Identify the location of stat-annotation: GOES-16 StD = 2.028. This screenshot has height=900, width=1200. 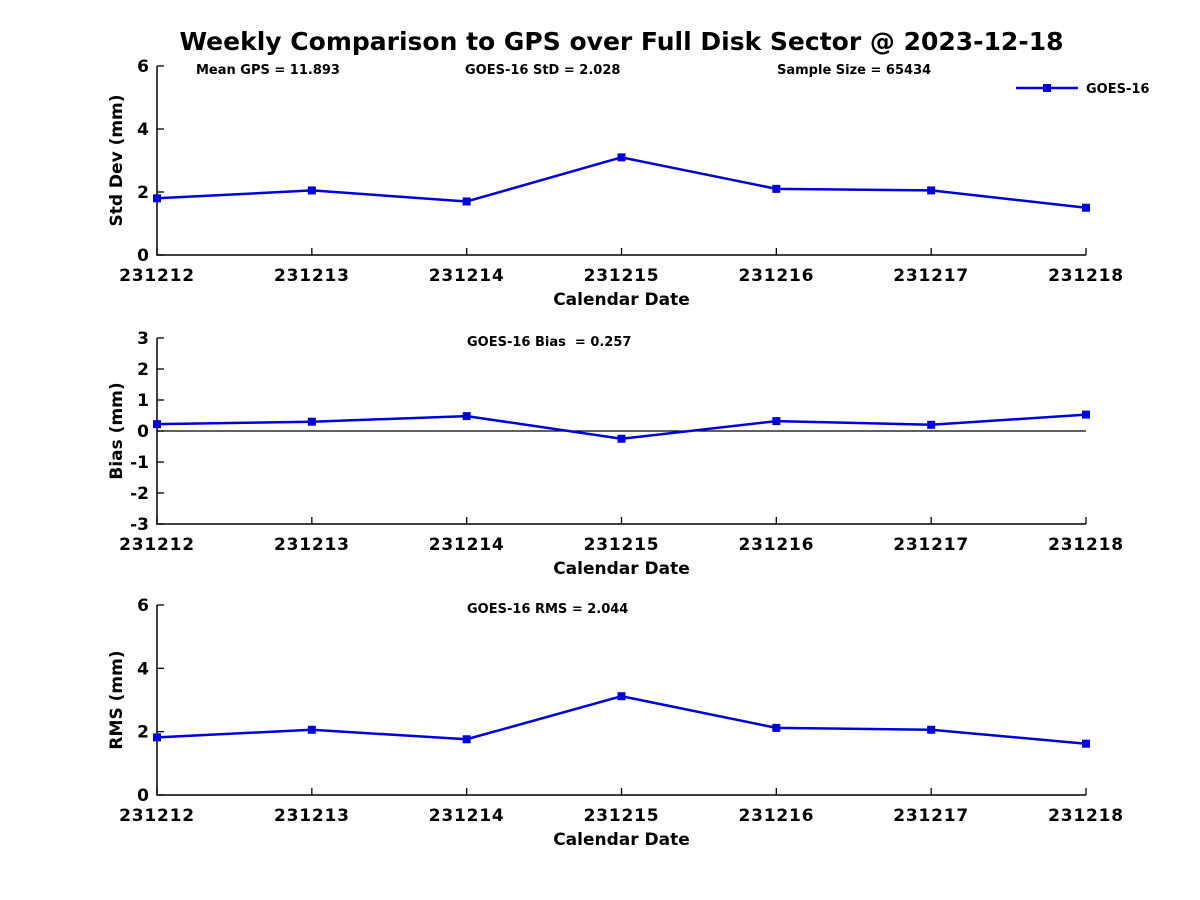
(542, 70).